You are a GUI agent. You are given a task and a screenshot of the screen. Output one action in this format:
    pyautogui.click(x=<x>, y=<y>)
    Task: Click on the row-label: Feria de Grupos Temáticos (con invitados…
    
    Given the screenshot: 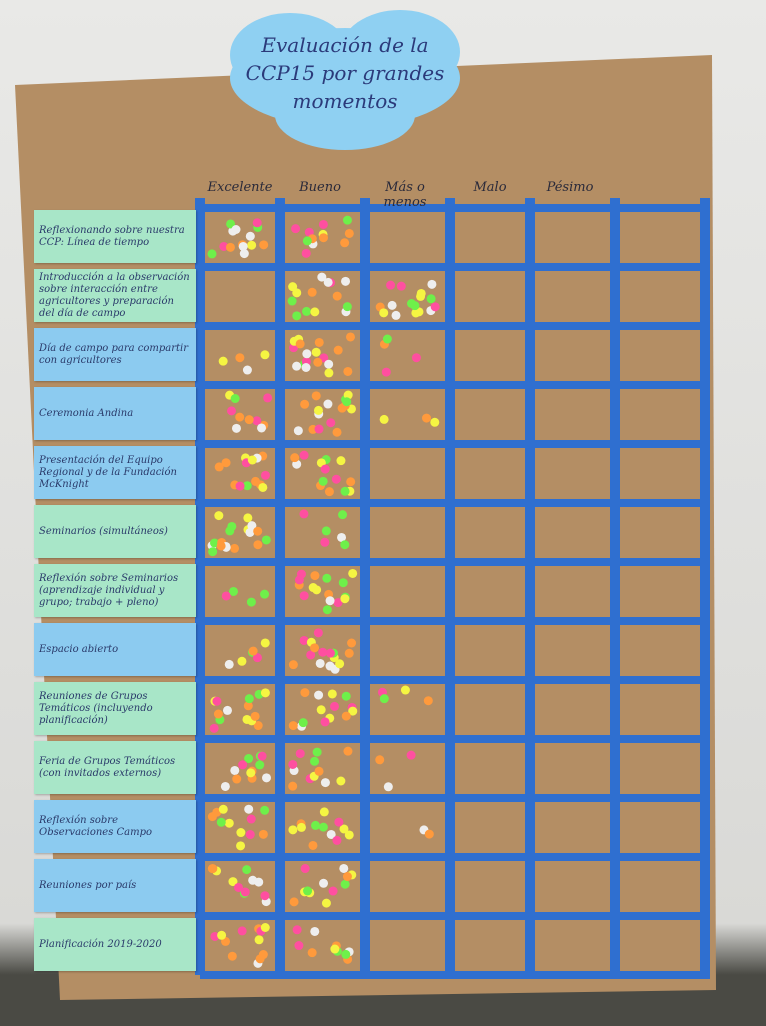 What is the action you would take?
    pyautogui.click(x=115, y=767)
    